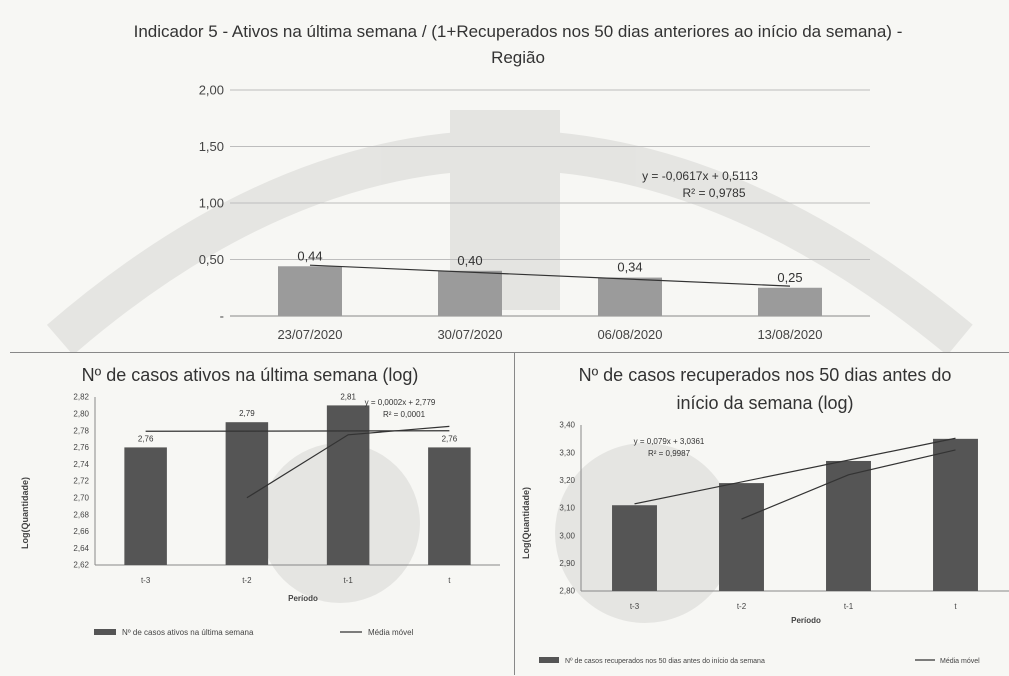  I want to click on x-tick-label: 30/07/2020, so click(469, 334).